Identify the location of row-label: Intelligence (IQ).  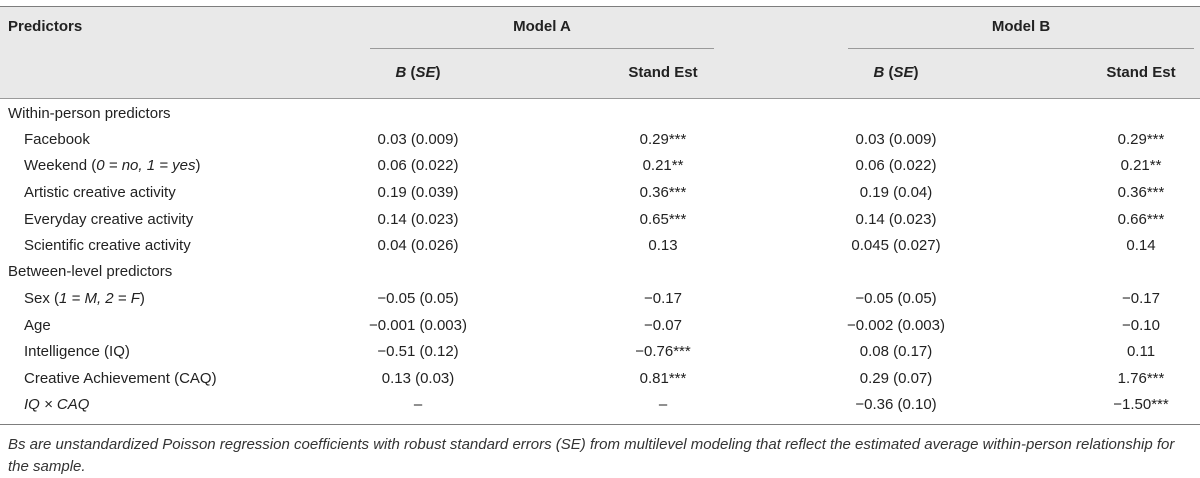
(77, 351).